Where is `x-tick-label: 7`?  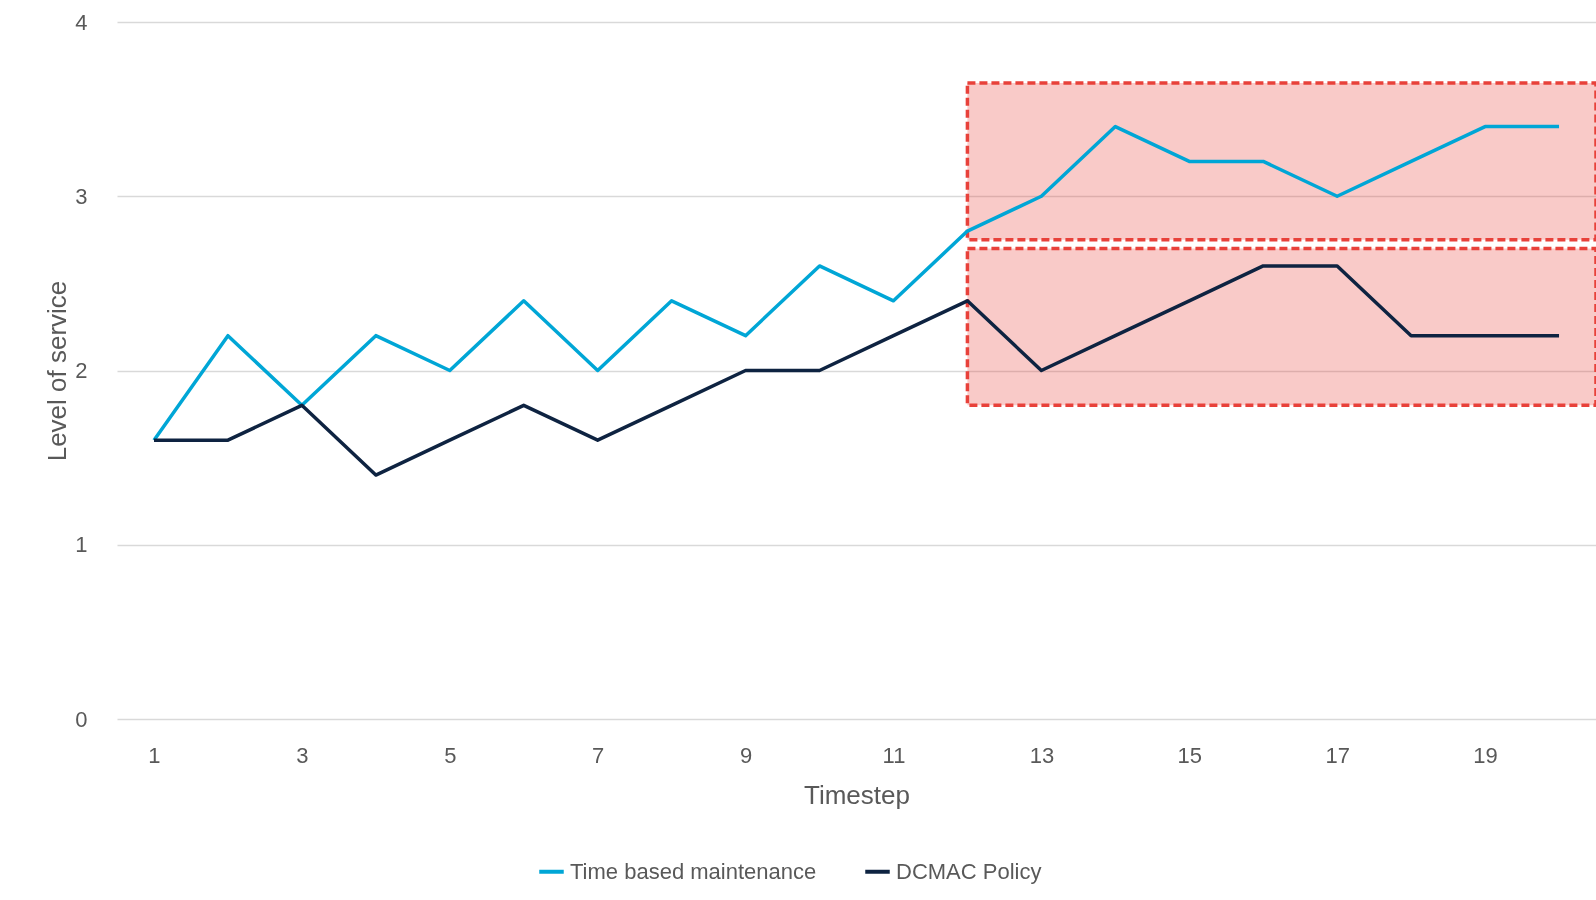
x-tick-label: 7 is located at coordinates (598, 755).